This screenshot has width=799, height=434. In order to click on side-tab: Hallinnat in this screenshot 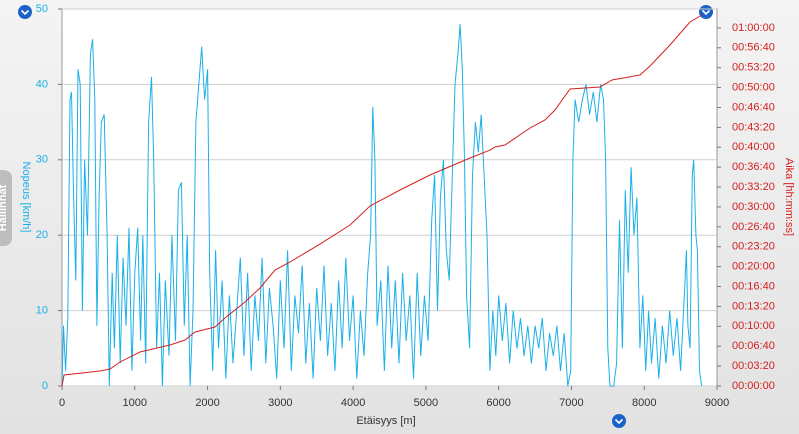, I will do `click(6, 208)`.